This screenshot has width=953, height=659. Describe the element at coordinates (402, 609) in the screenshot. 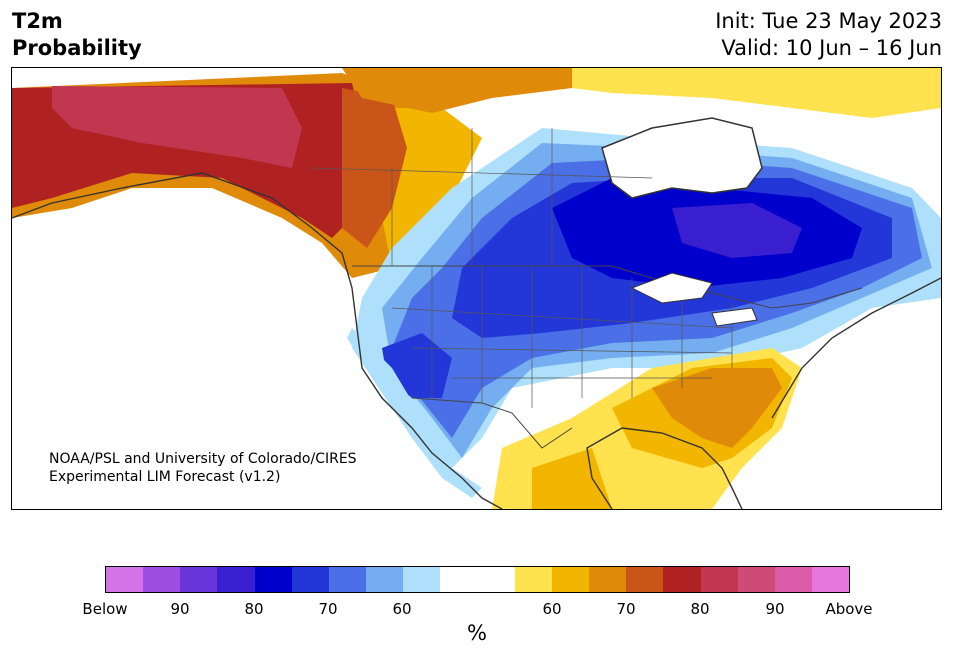

I see `colorbar-label-below-60: 60` at that location.